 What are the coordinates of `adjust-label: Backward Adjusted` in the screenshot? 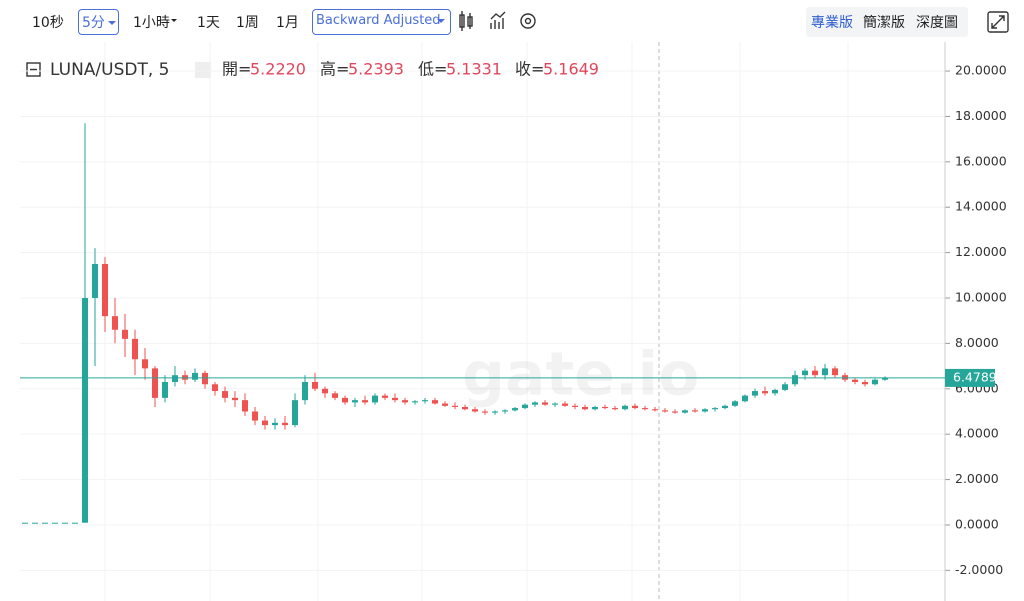 It's located at (378, 20).